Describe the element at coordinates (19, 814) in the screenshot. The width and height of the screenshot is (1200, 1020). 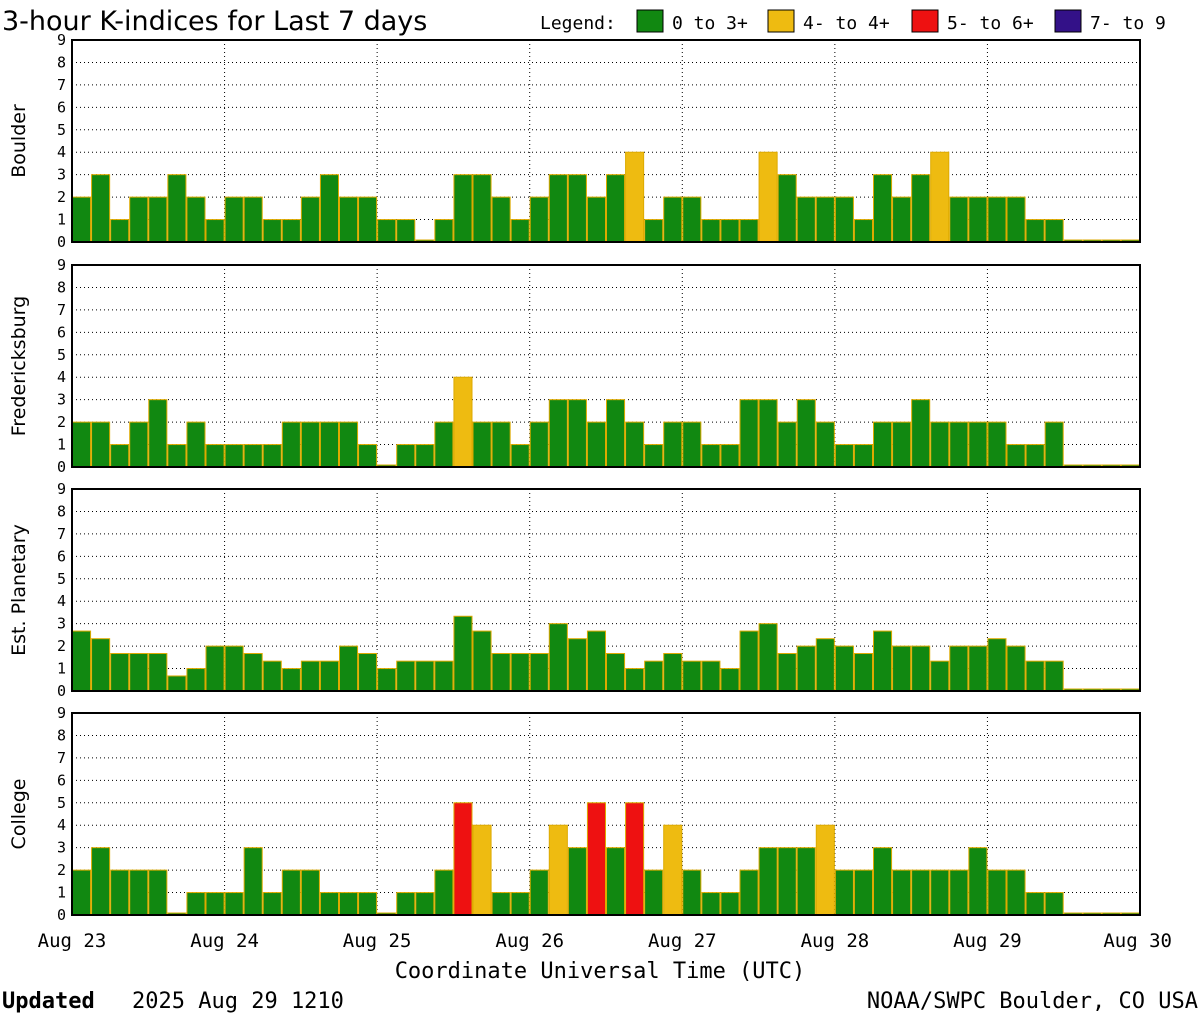
I see `station-label: College` at that location.